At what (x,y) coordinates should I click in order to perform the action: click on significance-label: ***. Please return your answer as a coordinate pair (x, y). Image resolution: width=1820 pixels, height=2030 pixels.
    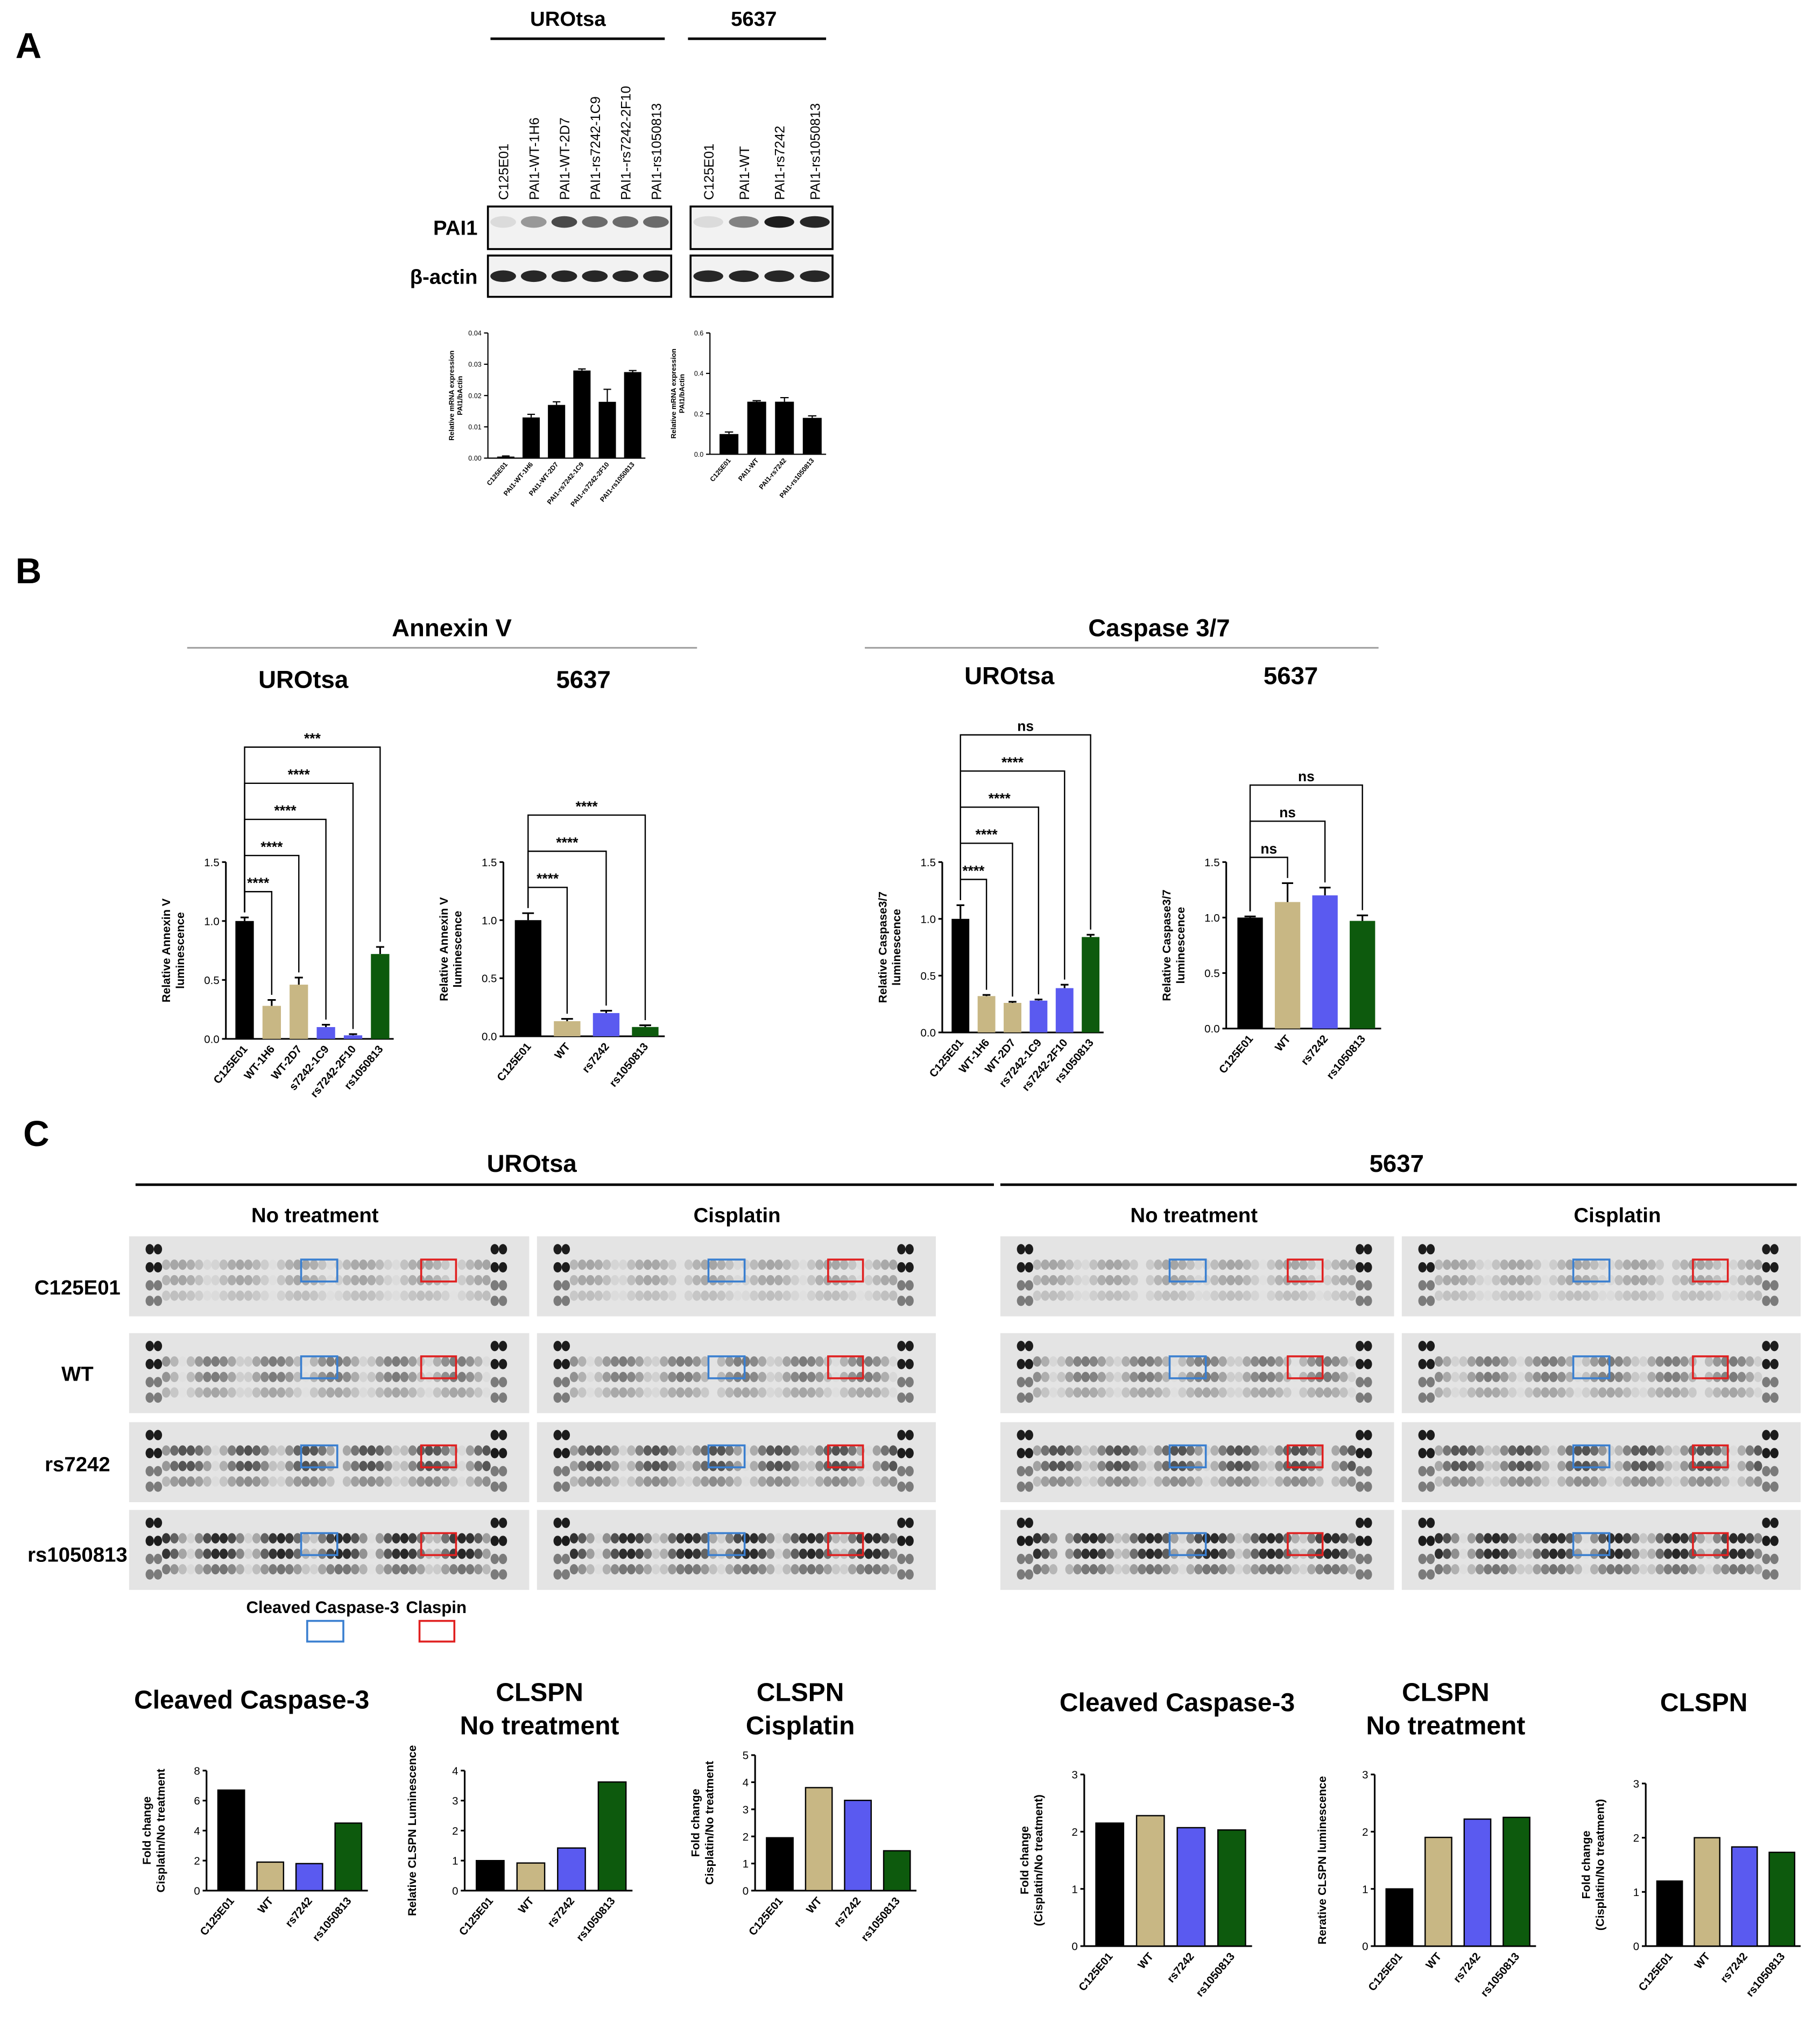
    Looking at the image, I should click on (312, 738).